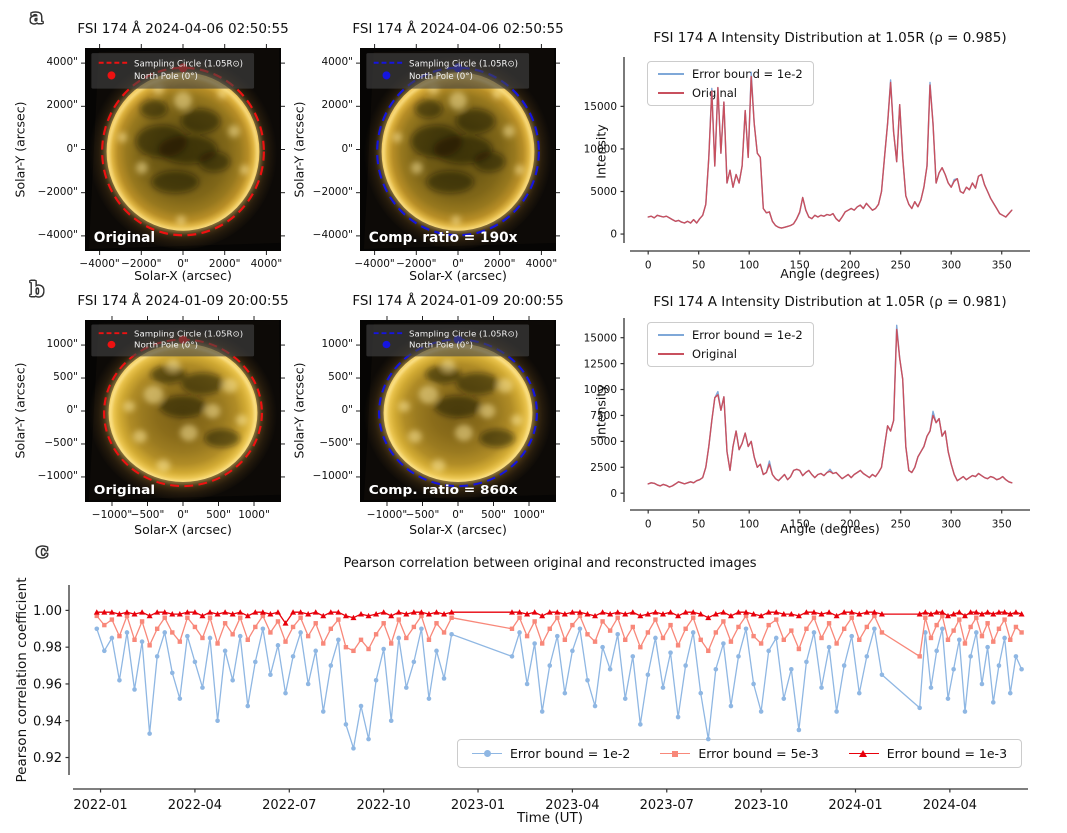  I want to click on y-tick-label: 0.92, so click(47, 758).